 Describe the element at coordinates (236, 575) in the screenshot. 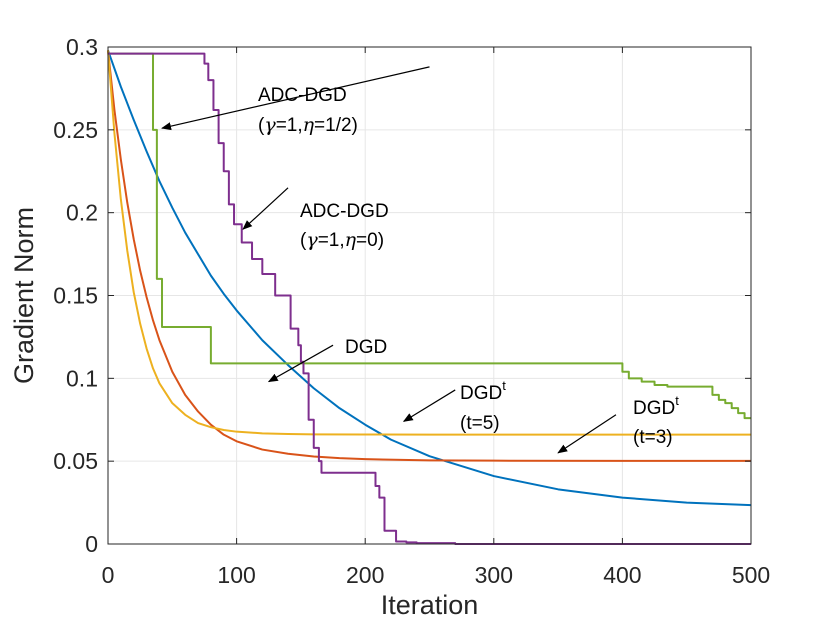

I see `x-tick-label: 100` at that location.